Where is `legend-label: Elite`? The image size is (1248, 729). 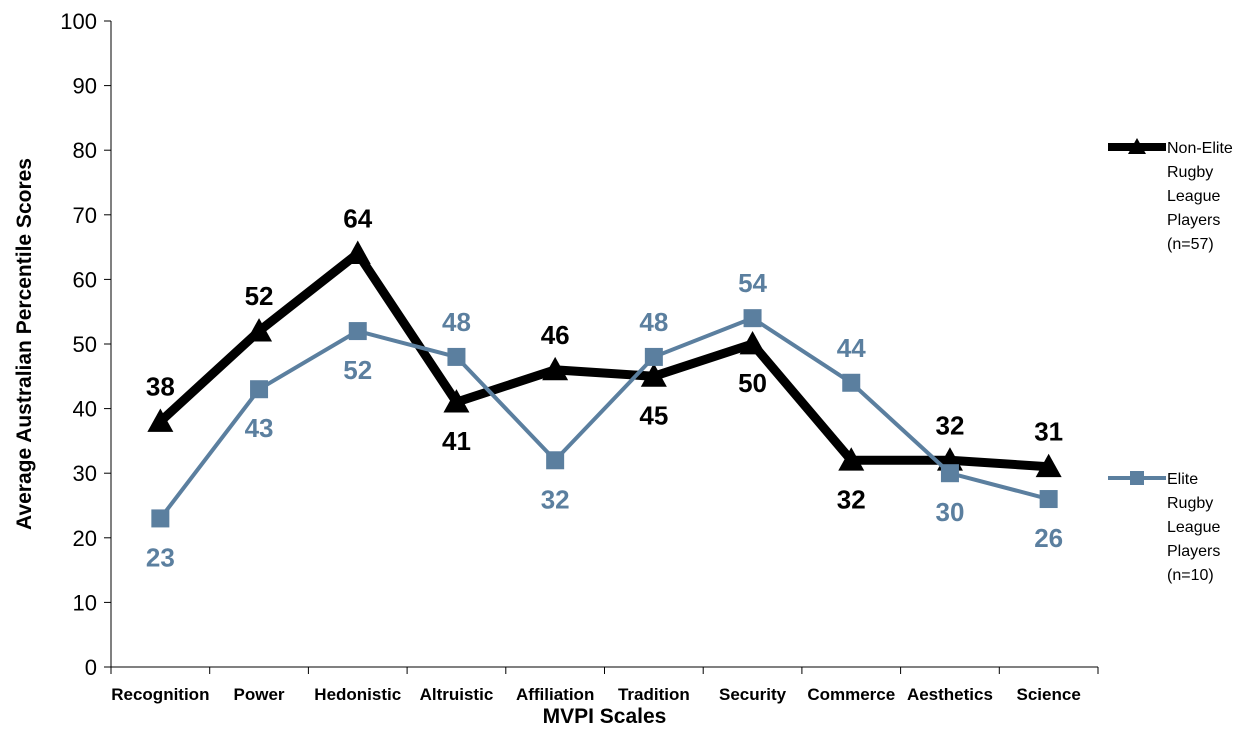
legend-label: Elite is located at coordinates (1182, 479).